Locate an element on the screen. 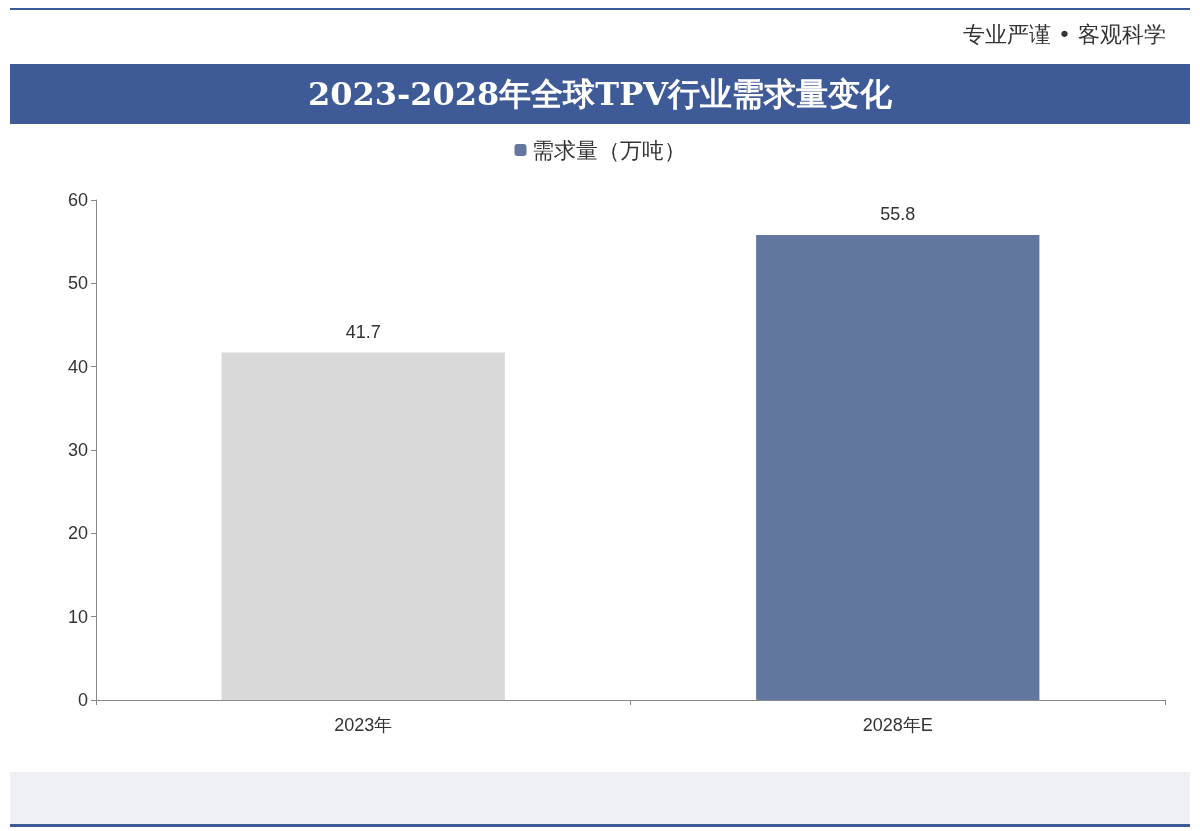  y-tick-label: 0 is located at coordinates (82, 700).